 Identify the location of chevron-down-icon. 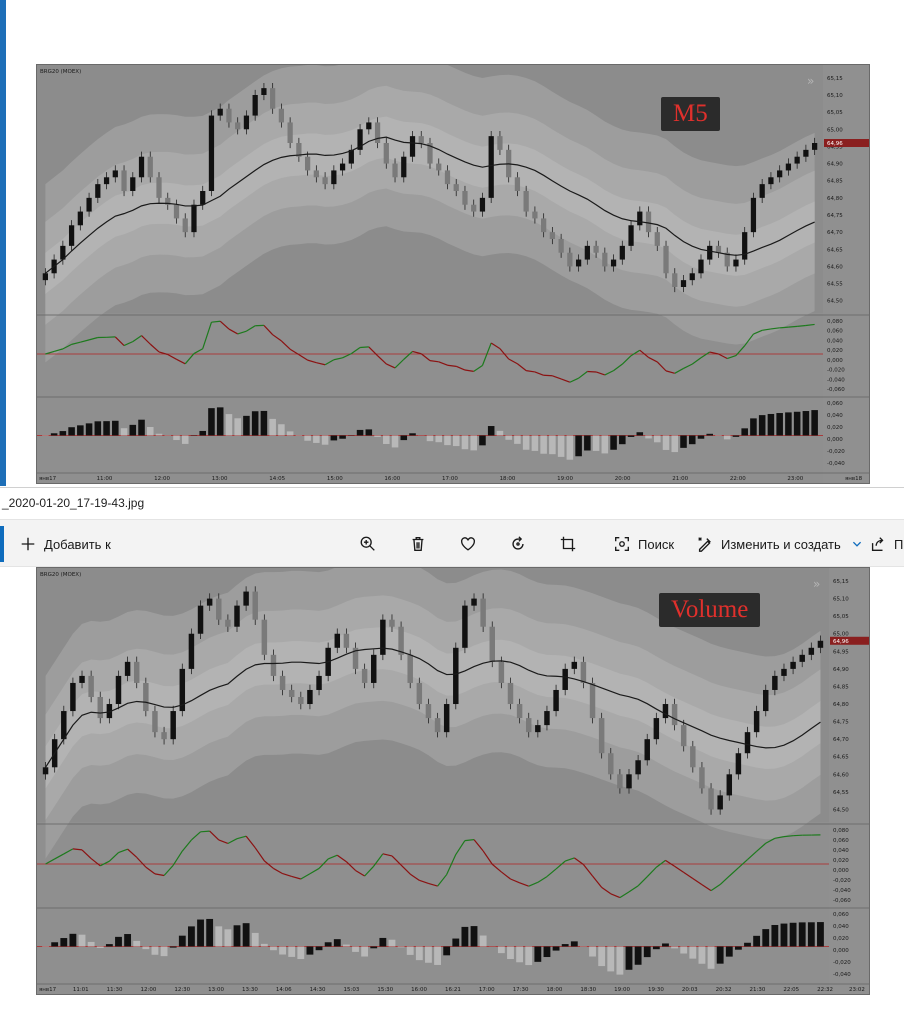
(857, 544).